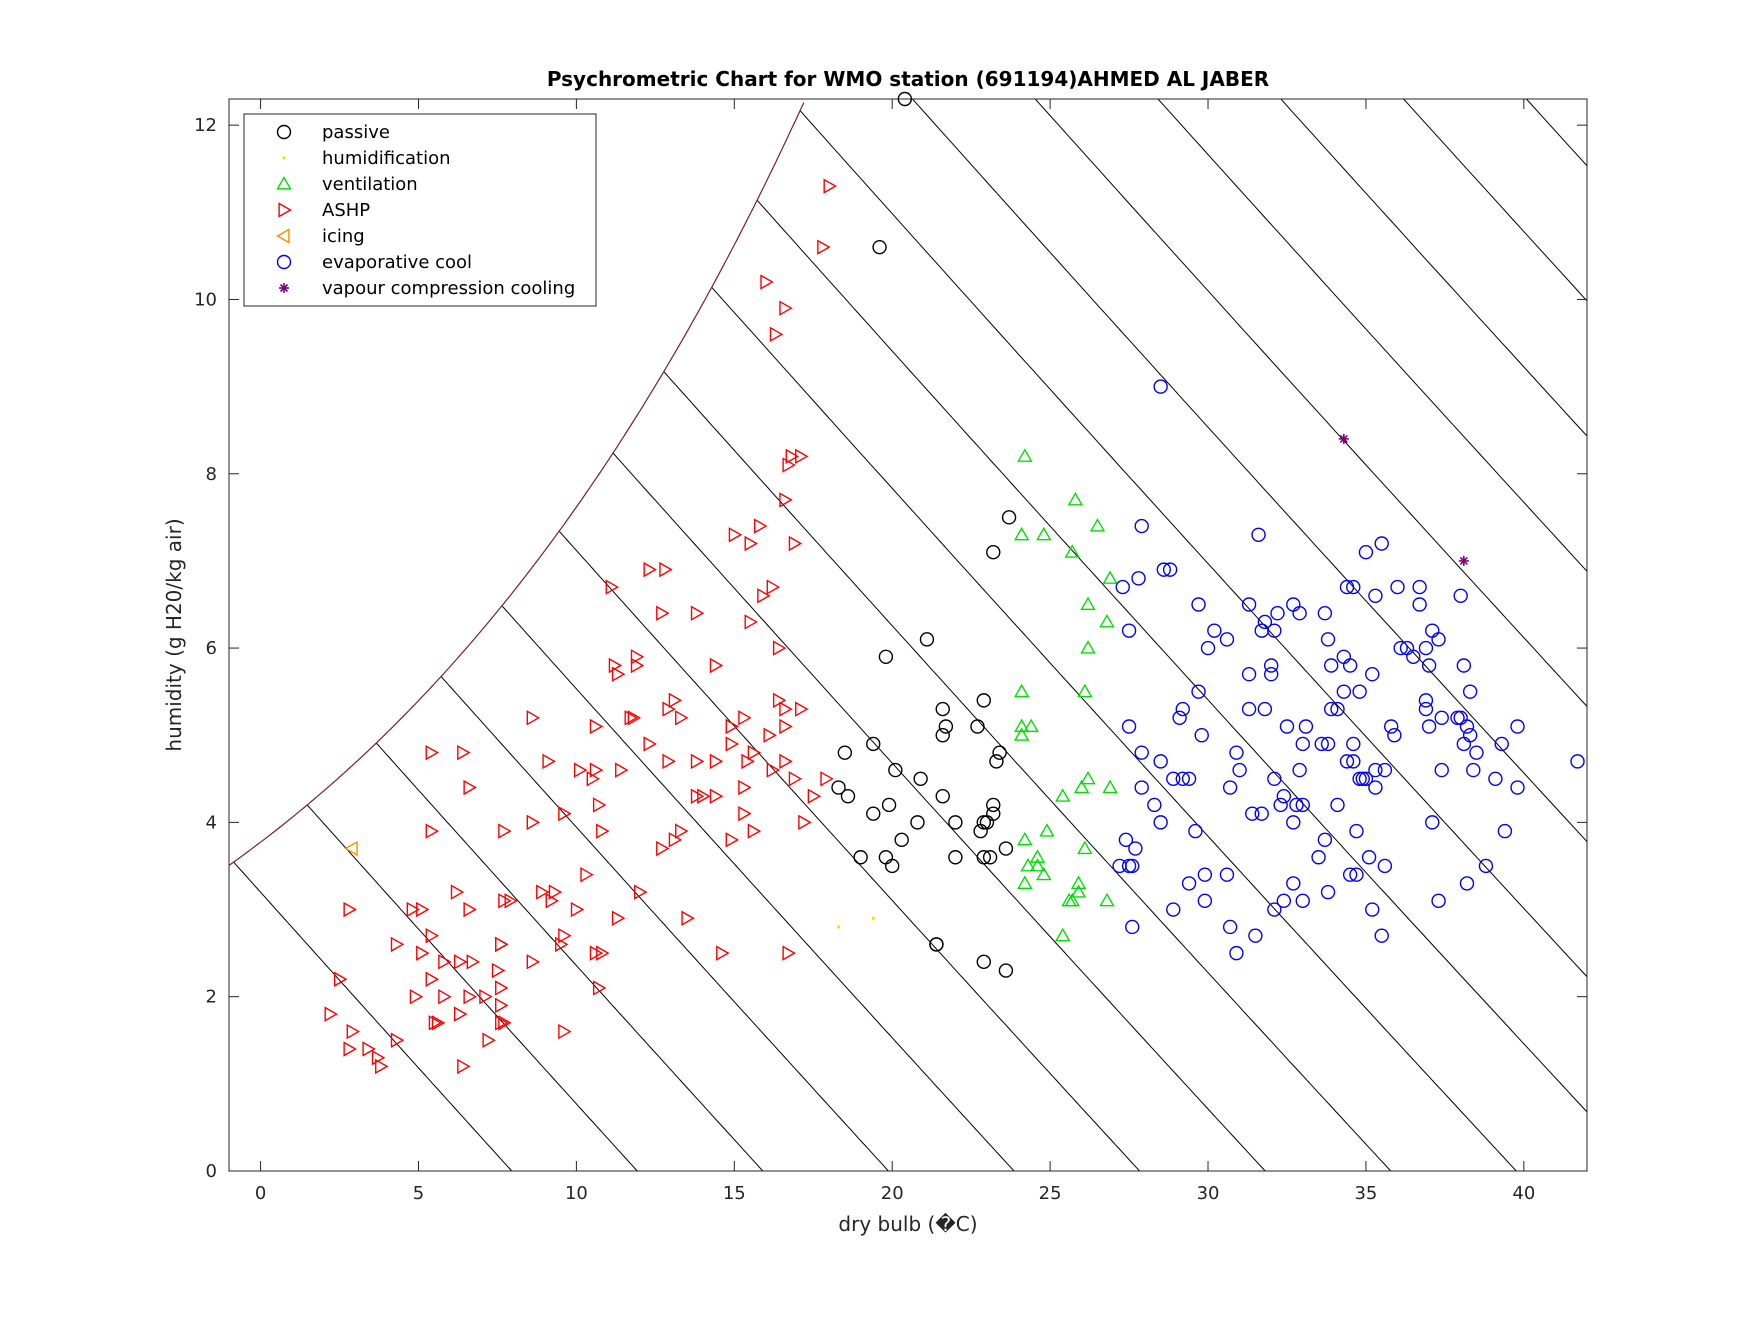 The width and height of the screenshot is (1750, 1317). Describe the element at coordinates (211, 474) in the screenshot. I see `y-tick-label: 8` at that location.